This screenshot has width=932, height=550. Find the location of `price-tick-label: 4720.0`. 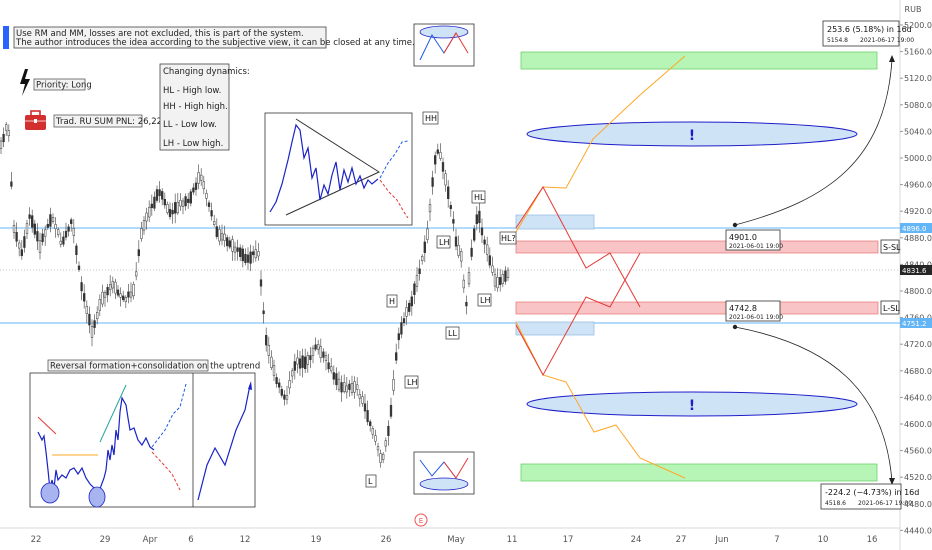

price-tick-label: 4720.0 is located at coordinates (918, 344).